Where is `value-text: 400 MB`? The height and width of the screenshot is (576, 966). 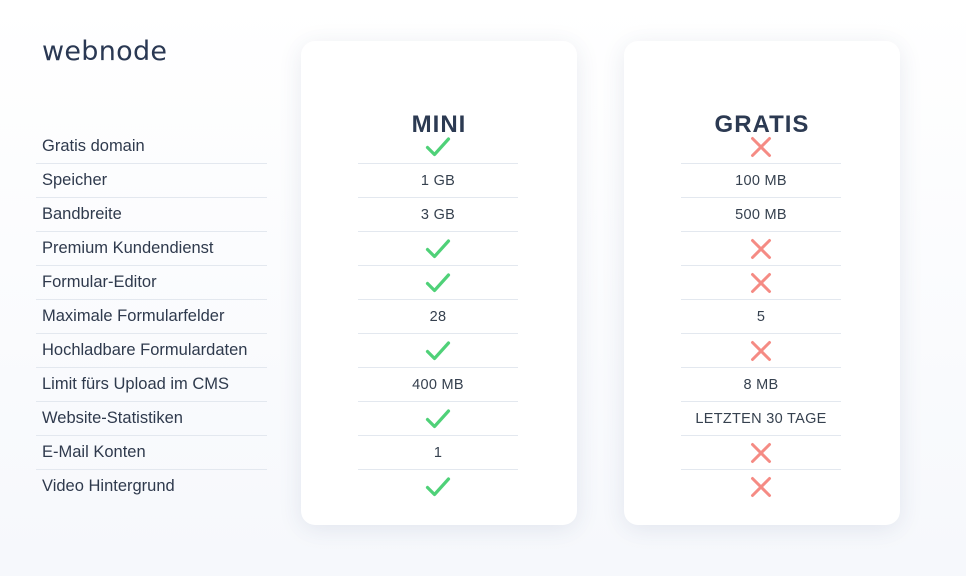
value-text: 400 MB is located at coordinates (438, 384).